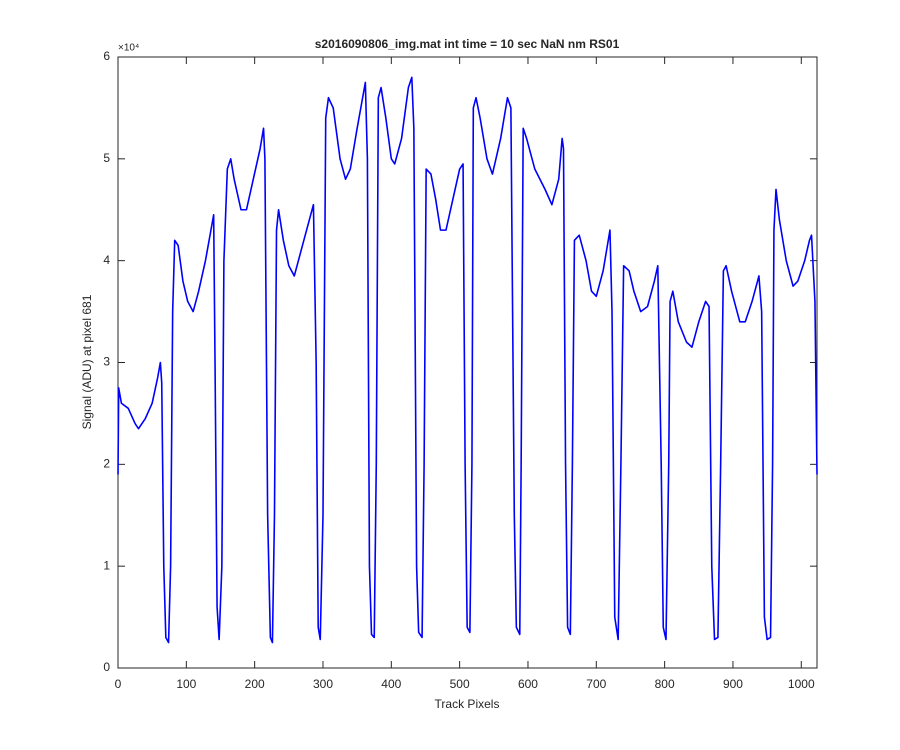 This screenshot has width=900, height=750. I want to click on x-tick-label: 700, so click(596, 684).